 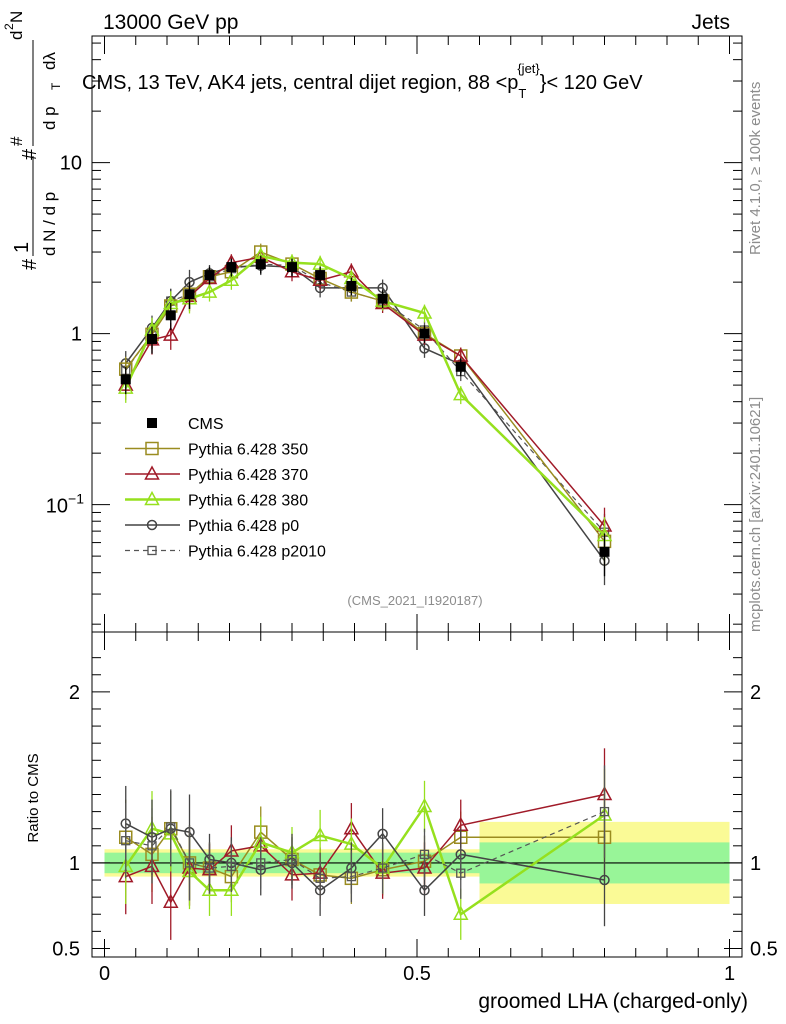 I want to click on svg-text: d N / d p, so click(x=49, y=224).